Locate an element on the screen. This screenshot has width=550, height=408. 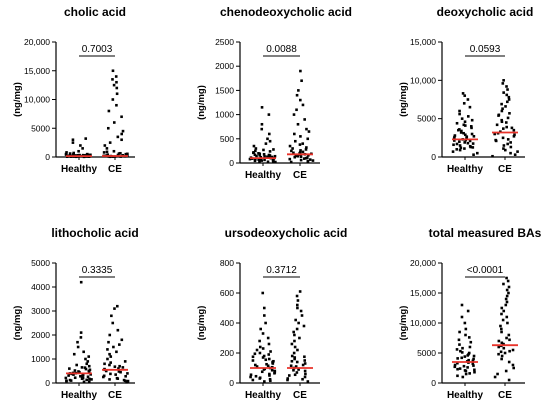
y-tick-label: 15,000 is located at coordinates (423, 293).